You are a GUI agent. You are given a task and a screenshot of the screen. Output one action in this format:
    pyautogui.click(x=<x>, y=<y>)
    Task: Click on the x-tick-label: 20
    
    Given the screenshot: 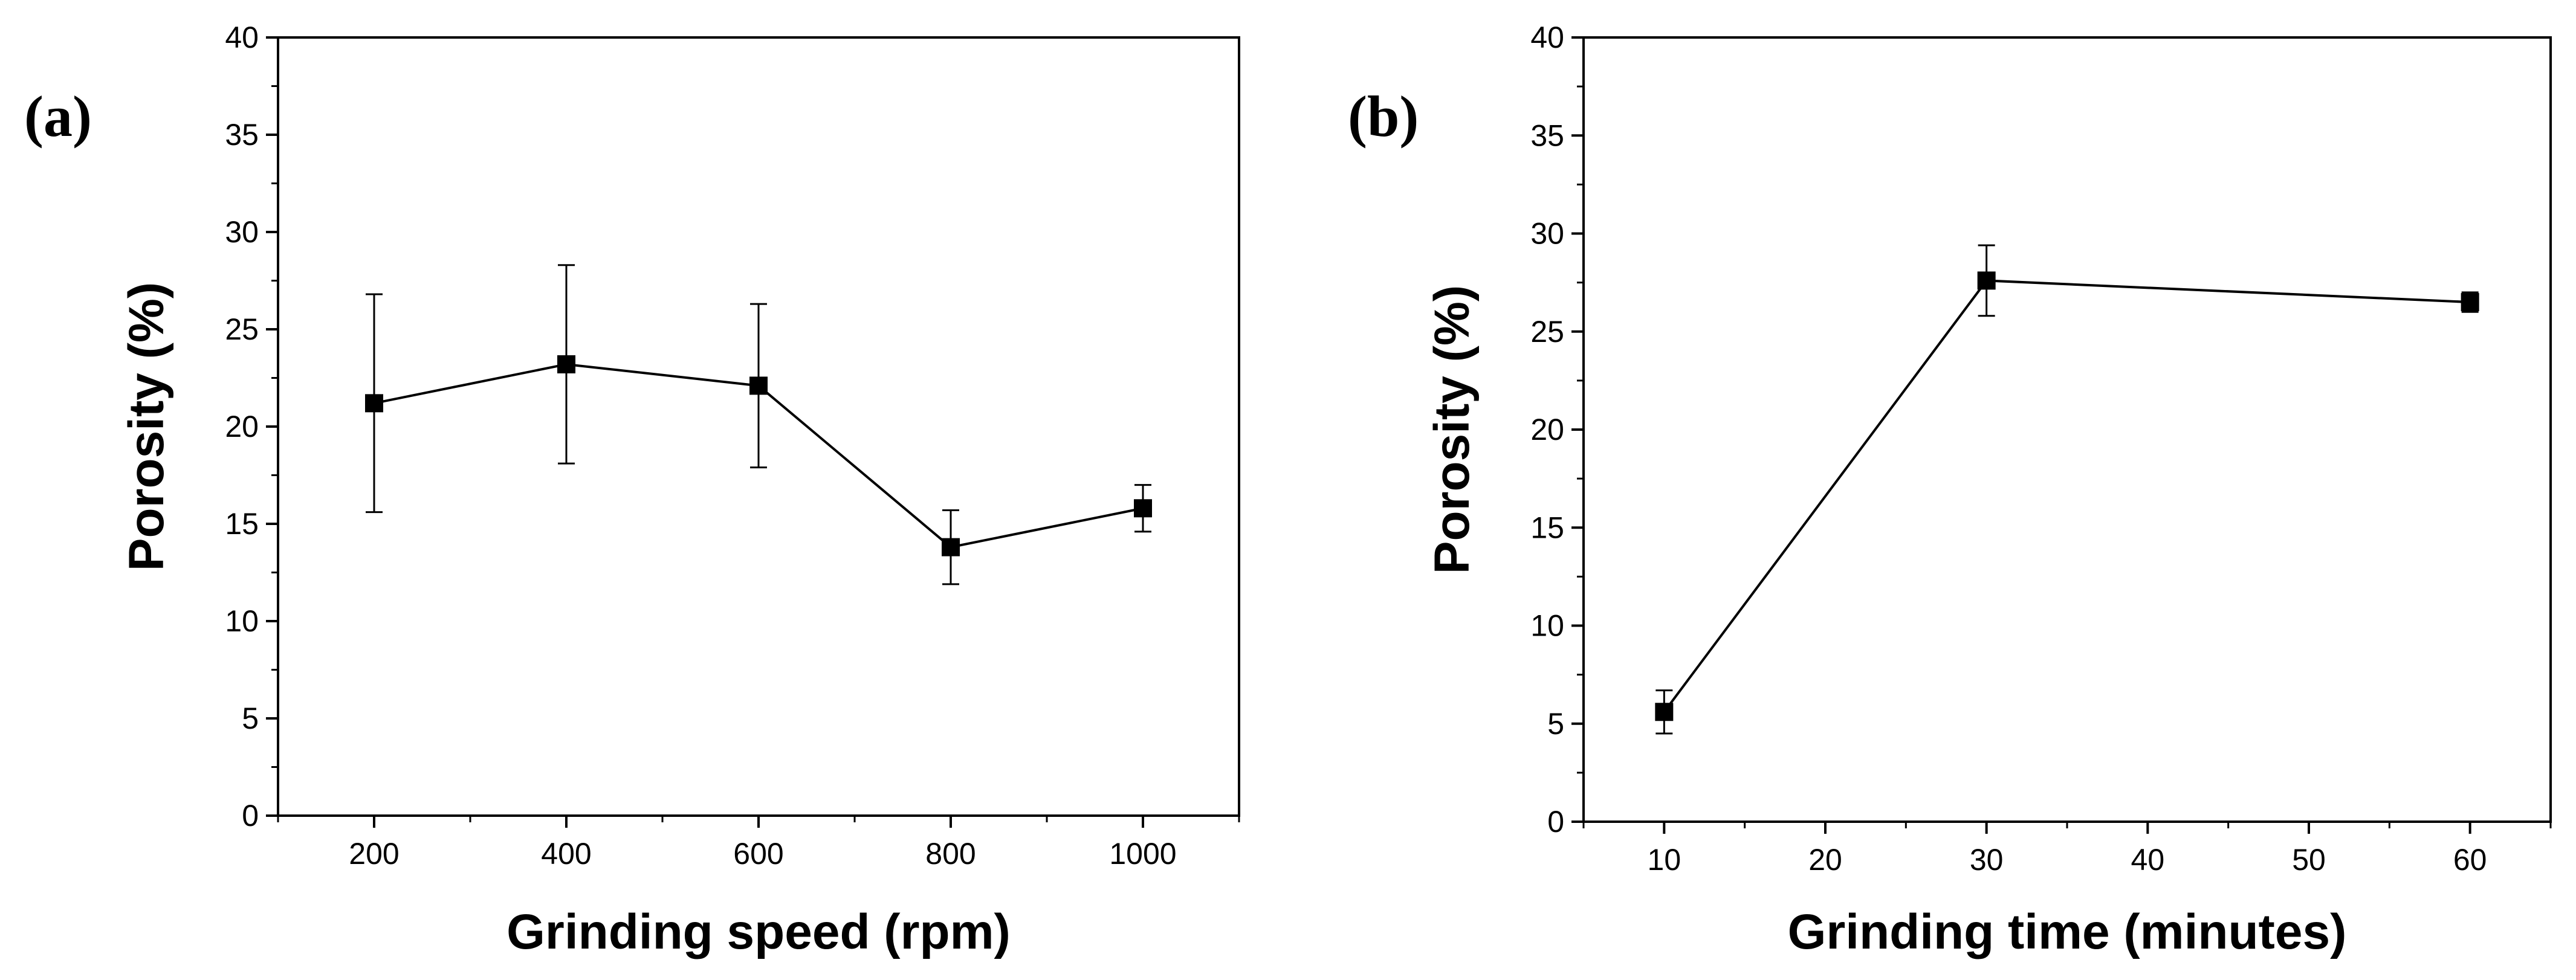 What is the action you would take?
    pyautogui.click(x=1825, y=860)
    